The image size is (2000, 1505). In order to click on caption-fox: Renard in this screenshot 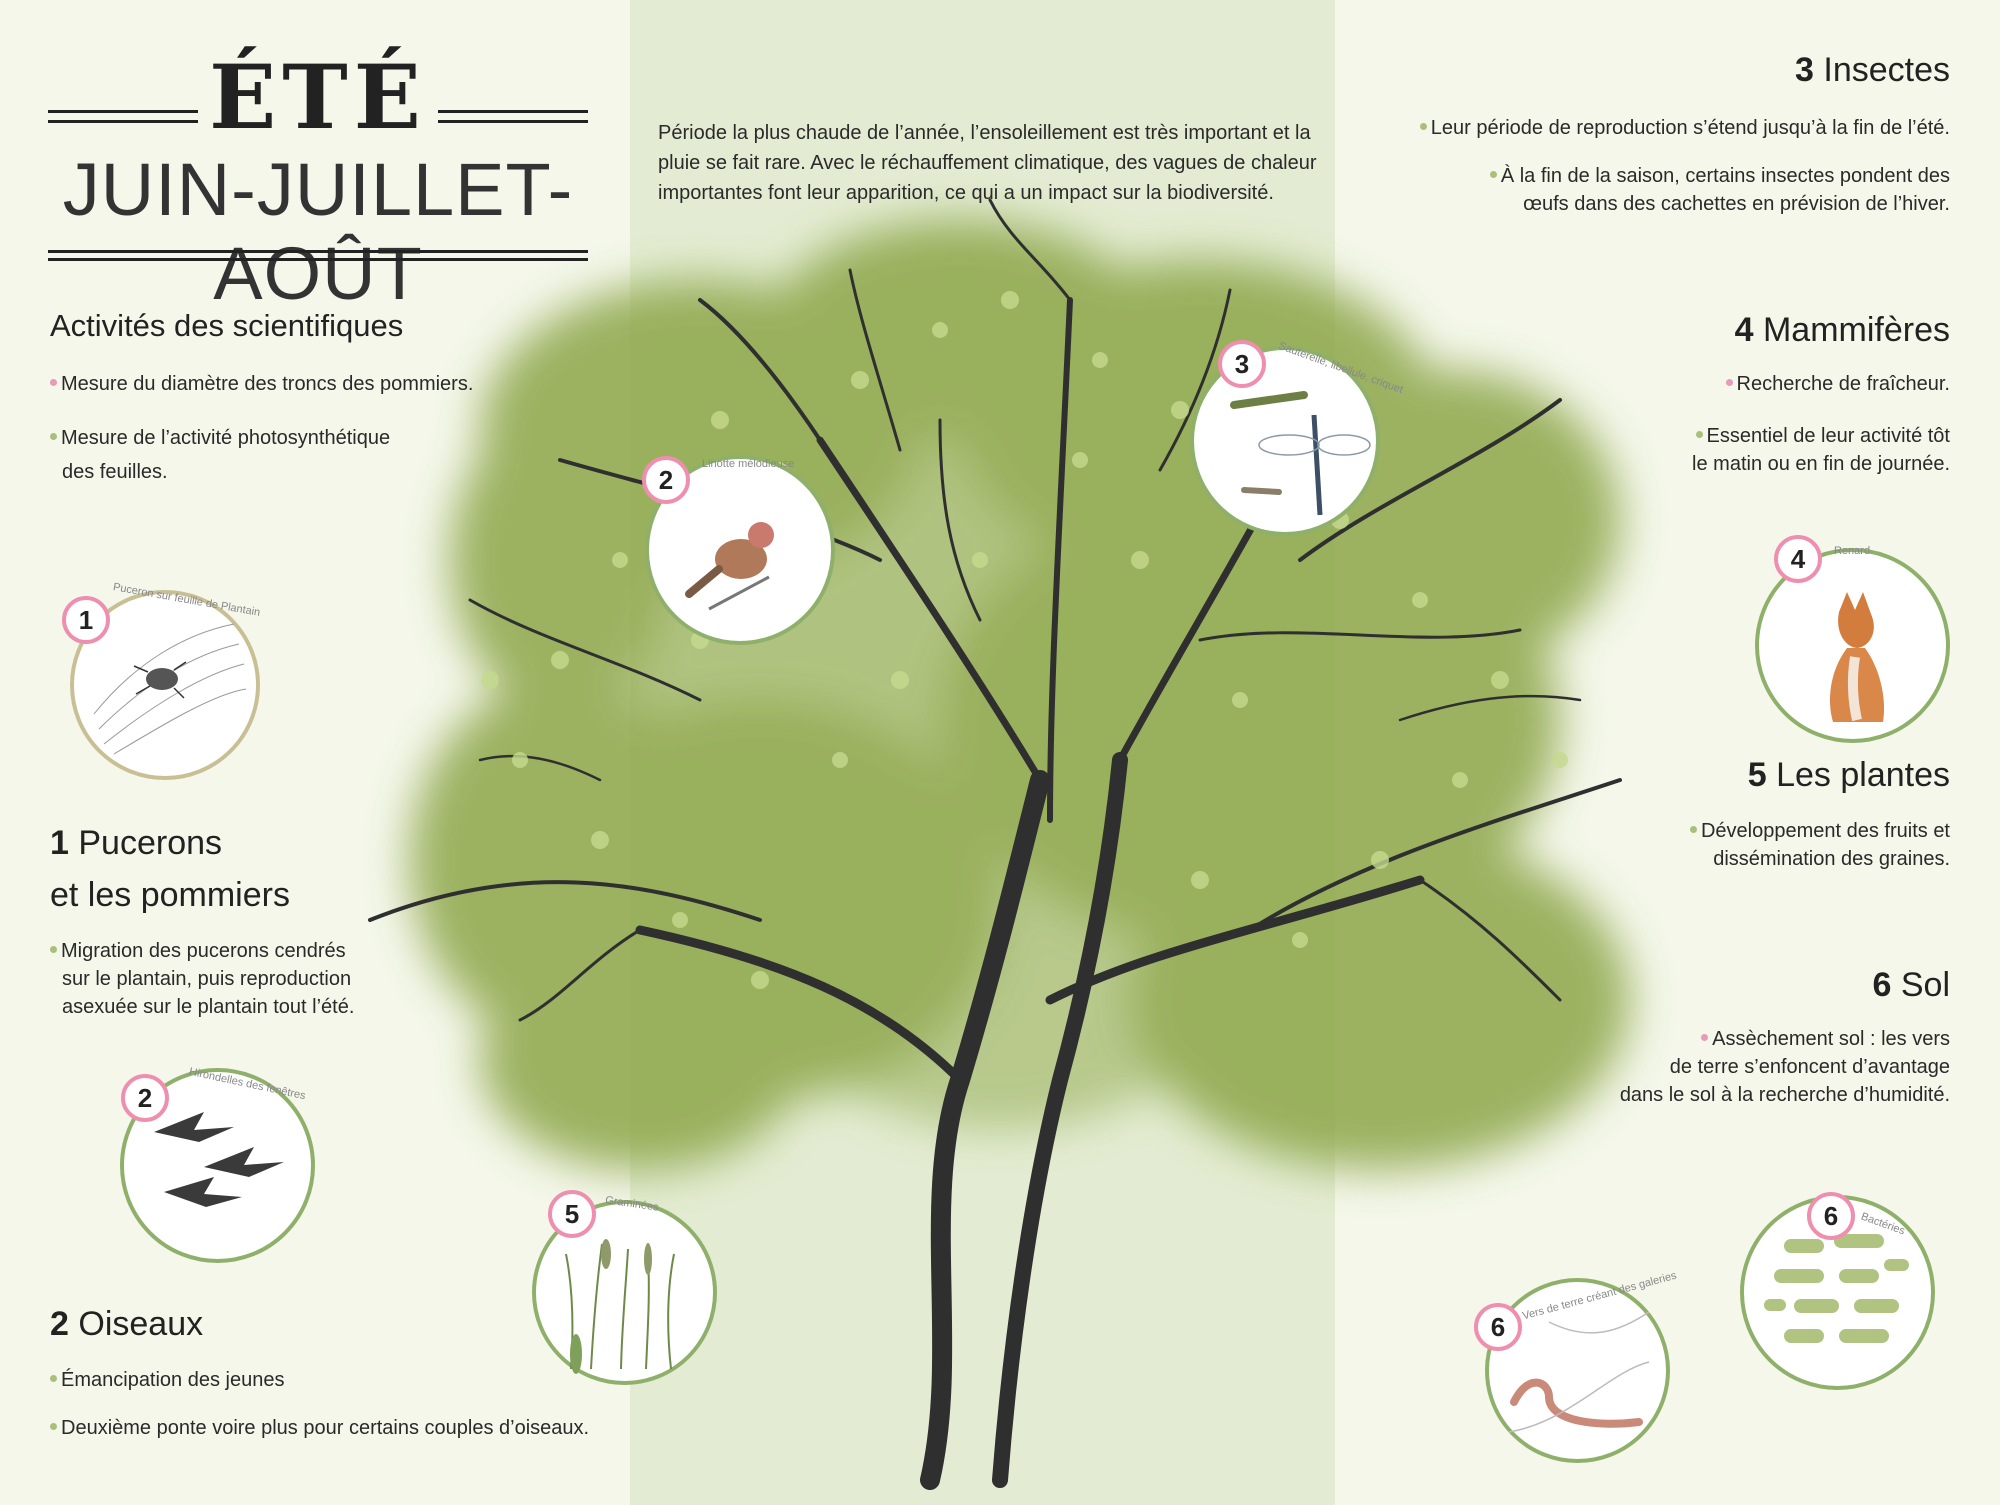, I will do `click(1852, 551)`.